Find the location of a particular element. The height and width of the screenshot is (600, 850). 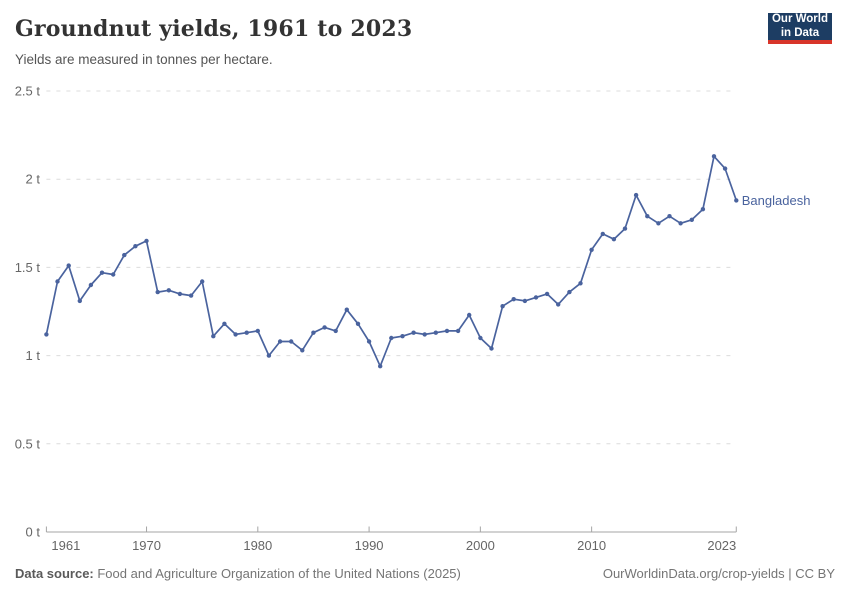

x-tick-label: 2010 is located at coordinates (591, 545).